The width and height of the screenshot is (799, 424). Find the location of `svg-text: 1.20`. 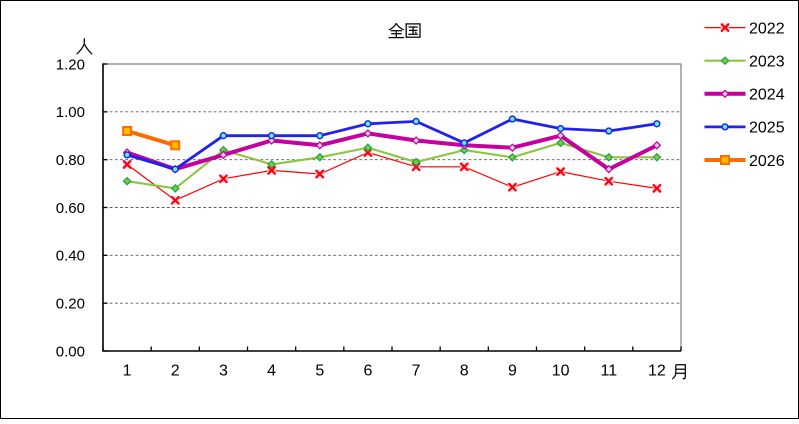

svg-text: 1.20 is located at coordinates (70, 64).